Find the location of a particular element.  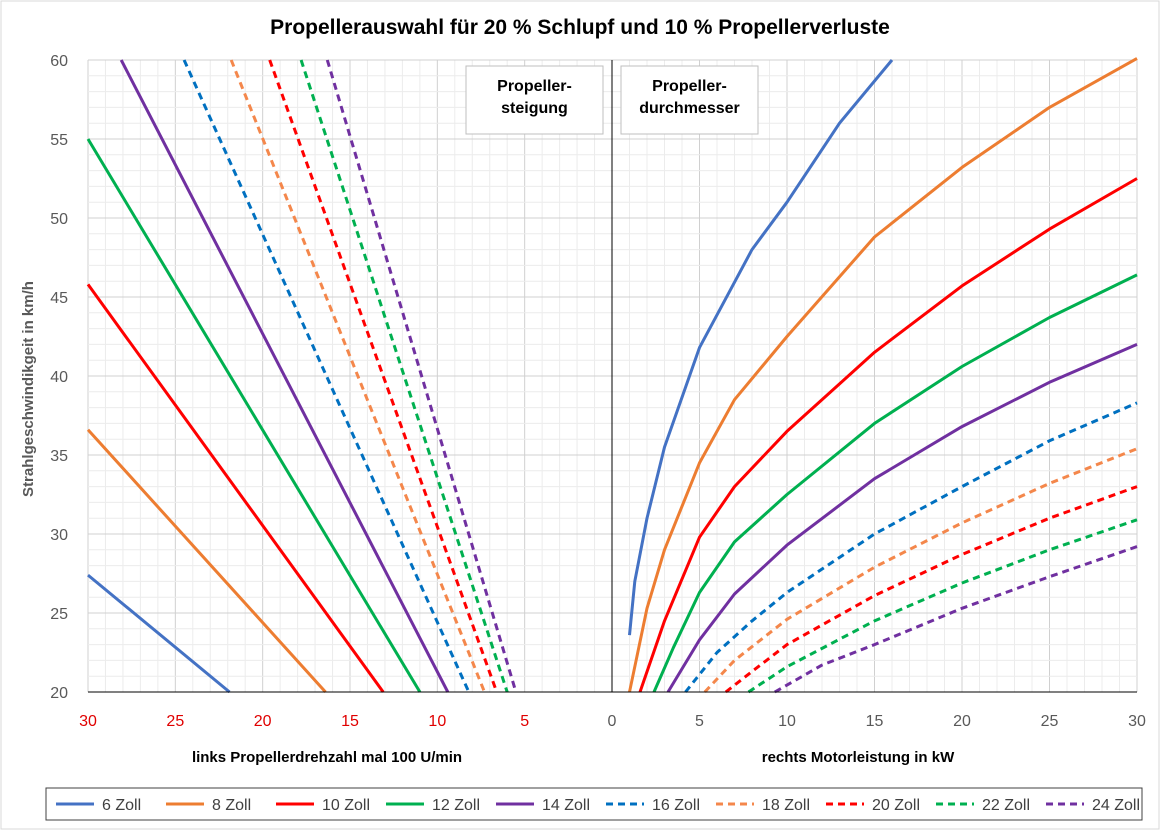

legend-label: 22 Zoll is located at coordinates (1006, 805).